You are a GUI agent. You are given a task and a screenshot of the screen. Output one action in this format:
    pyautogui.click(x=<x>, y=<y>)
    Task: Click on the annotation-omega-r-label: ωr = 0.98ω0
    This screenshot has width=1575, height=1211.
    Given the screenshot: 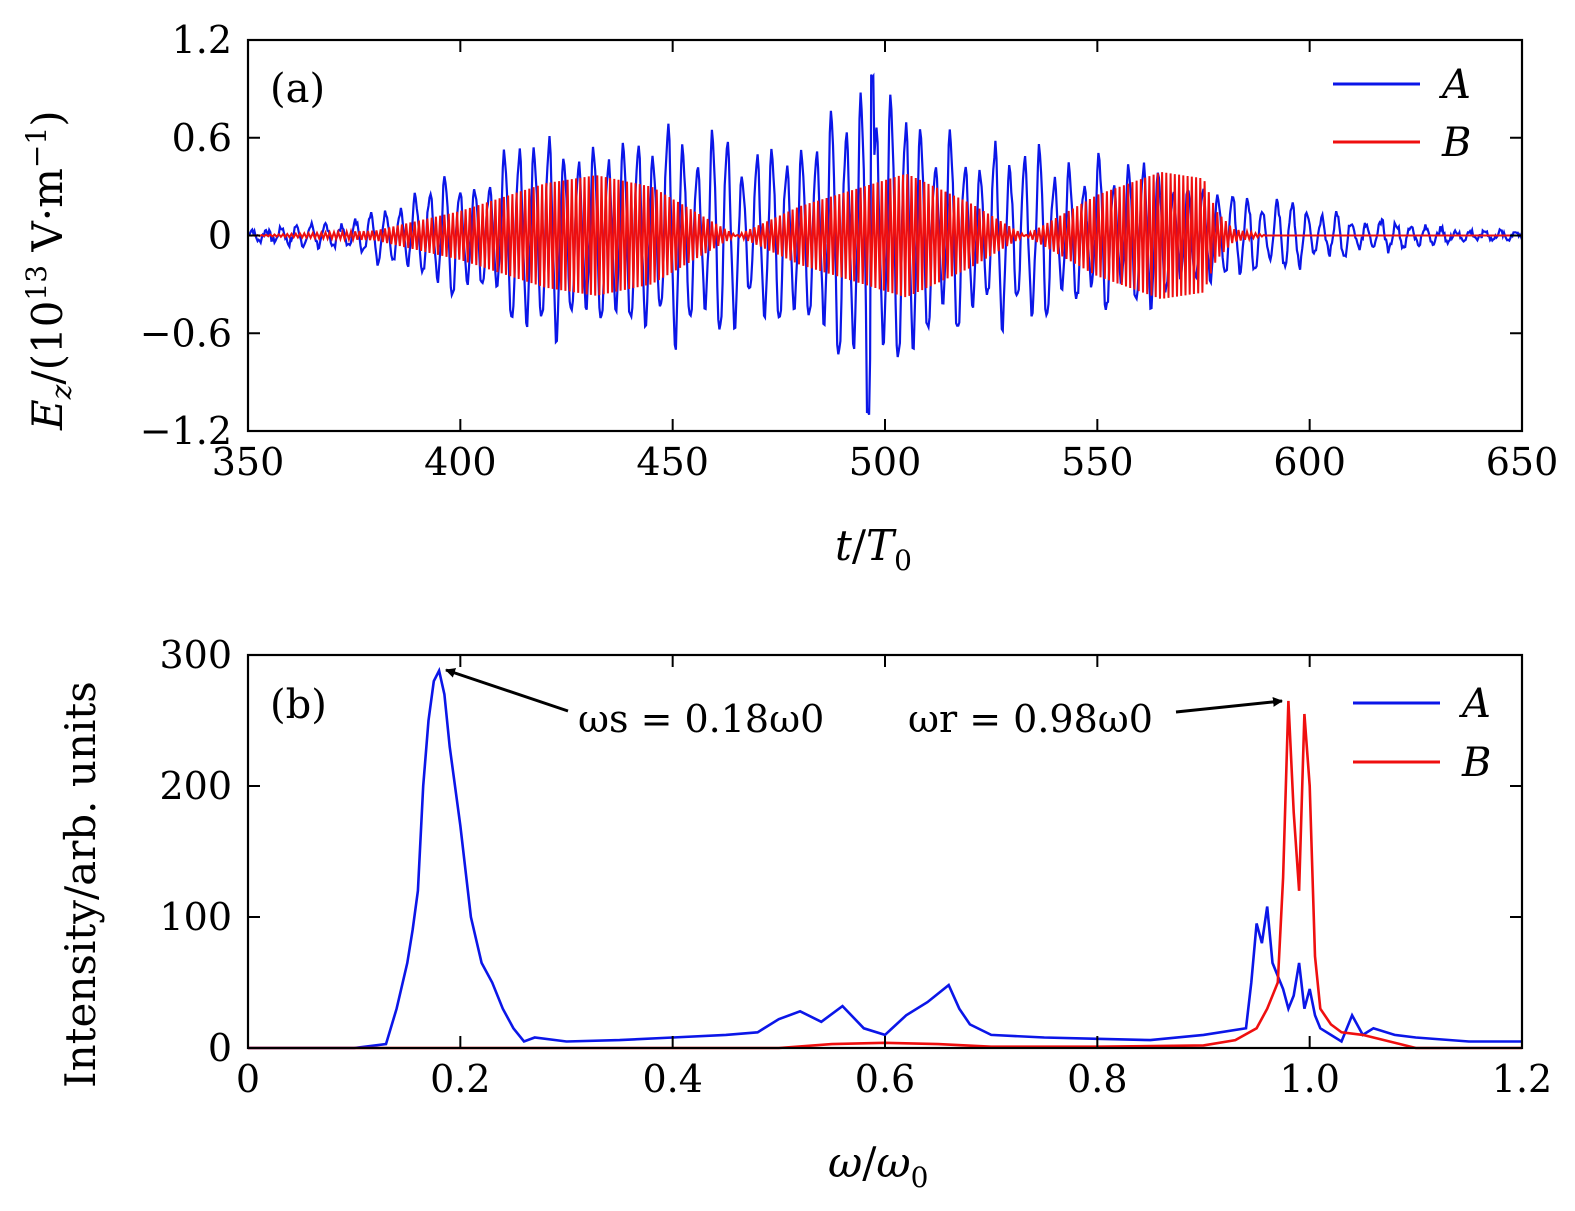 What is the action you would take?
    pyautogui.click(x=1030, y=719)
    